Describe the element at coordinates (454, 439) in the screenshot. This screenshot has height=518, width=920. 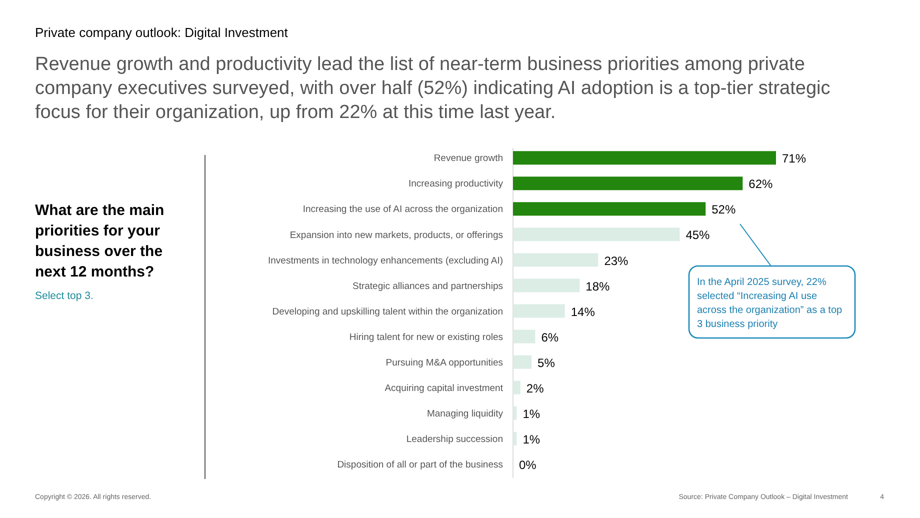
I see `y-tick-label: Leadership succession` at that location.